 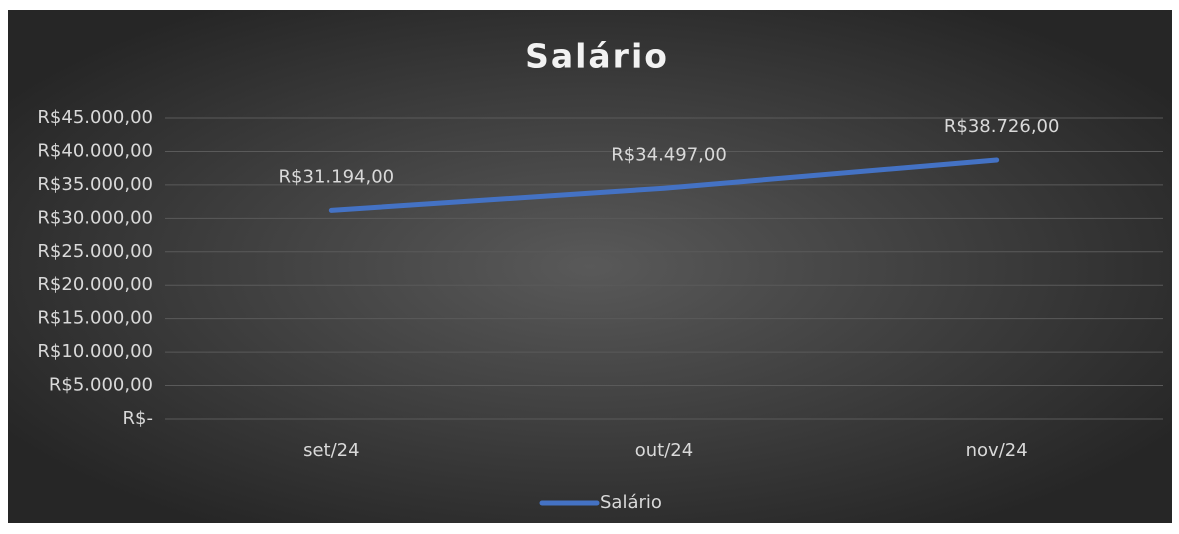 I want to click on x-tick-label: set/24, so click(x=331, y=450).